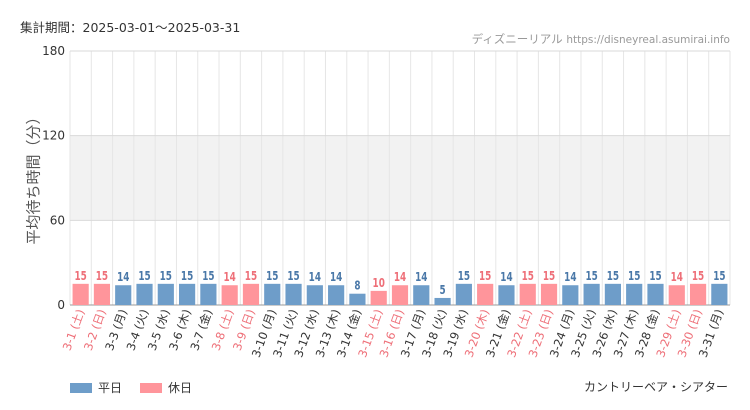  I want to click on y-tick-label: 120, so click(53, 136).